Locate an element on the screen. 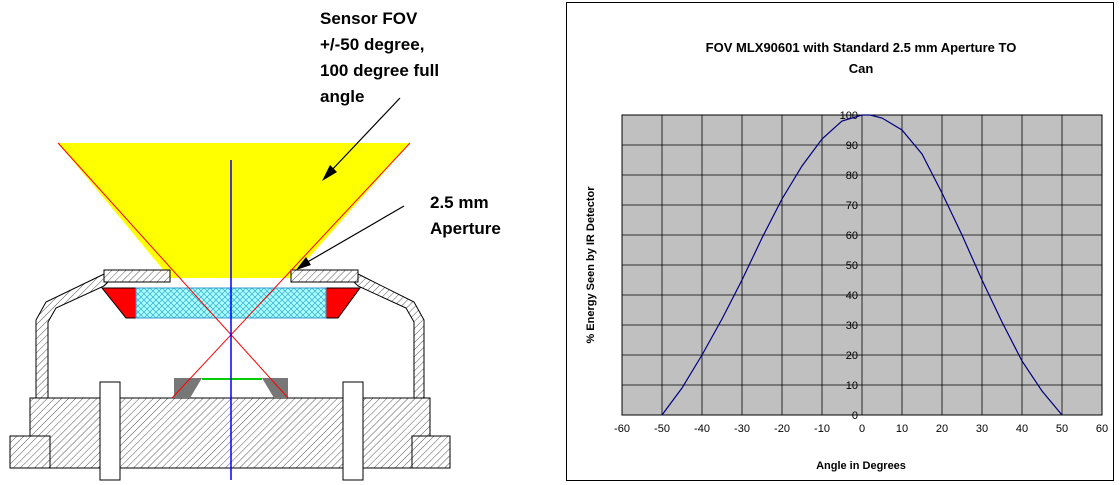 The height and width of the screenshot is (485, 1120). cap-top-left is located at coordinates (137, 276).